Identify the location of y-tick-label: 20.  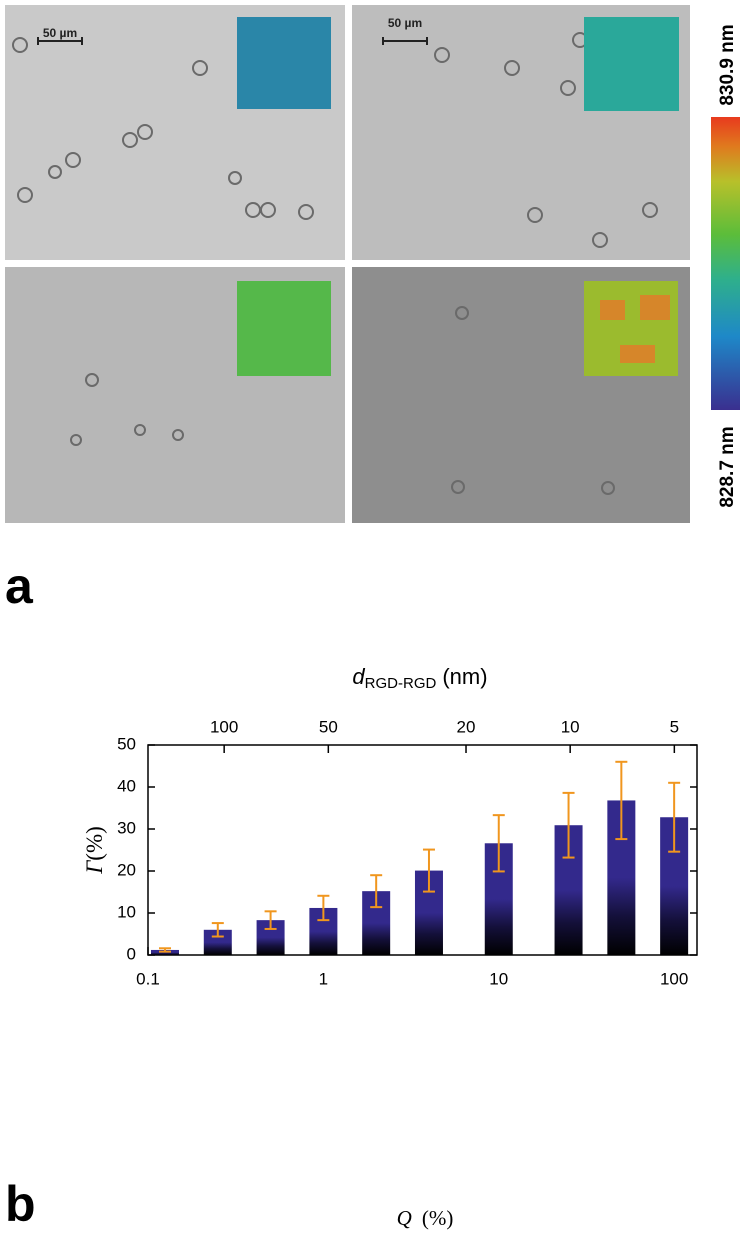
(126, 869).